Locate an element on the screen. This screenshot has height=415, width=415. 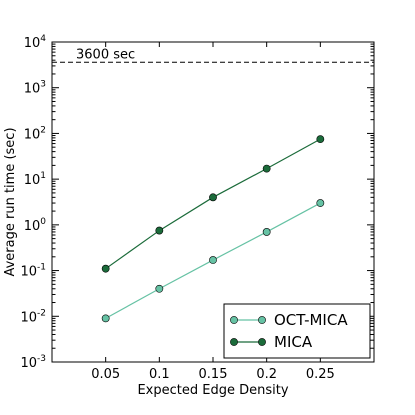
x-axis-label: Expected Edge Density is located at coordinates (212, 390).